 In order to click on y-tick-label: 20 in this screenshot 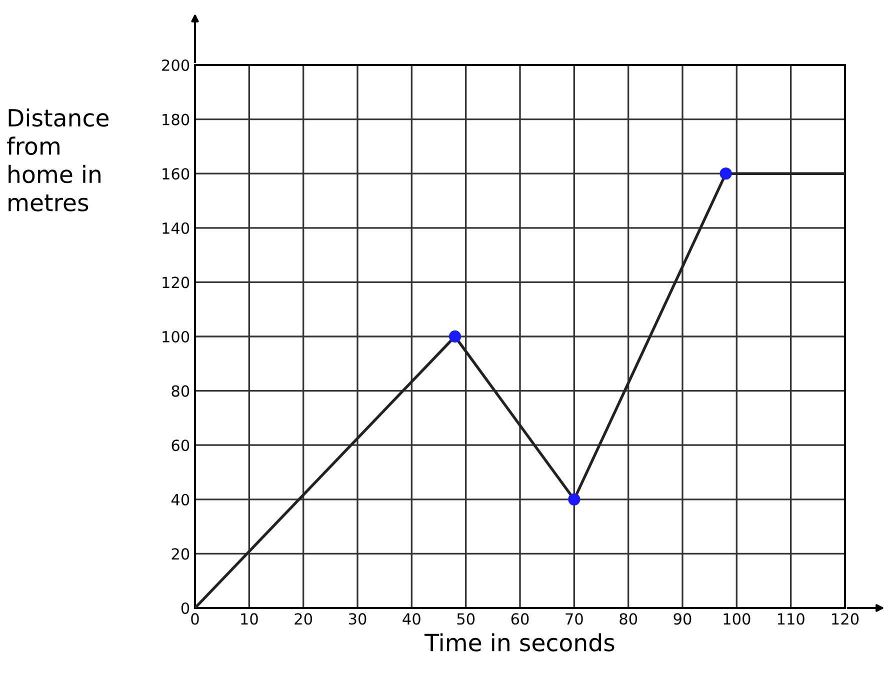, I will do `click(181, 554)`.